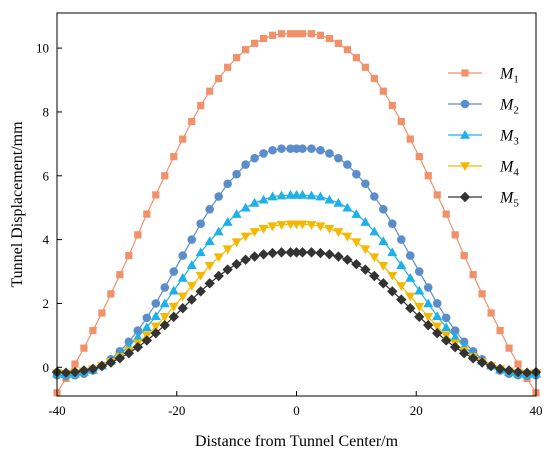  What do you see at coordinates (509, 169) in the screenshot?
I see `legend-label: M4` at bounding box center [509, 169].